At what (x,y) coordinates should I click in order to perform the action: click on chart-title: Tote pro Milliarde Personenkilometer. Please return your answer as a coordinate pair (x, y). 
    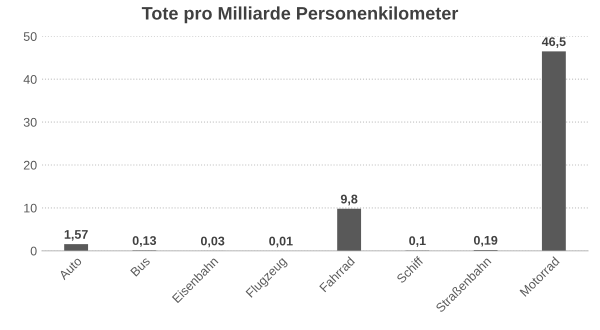
    Looking at the image, I should click on (300, 15).